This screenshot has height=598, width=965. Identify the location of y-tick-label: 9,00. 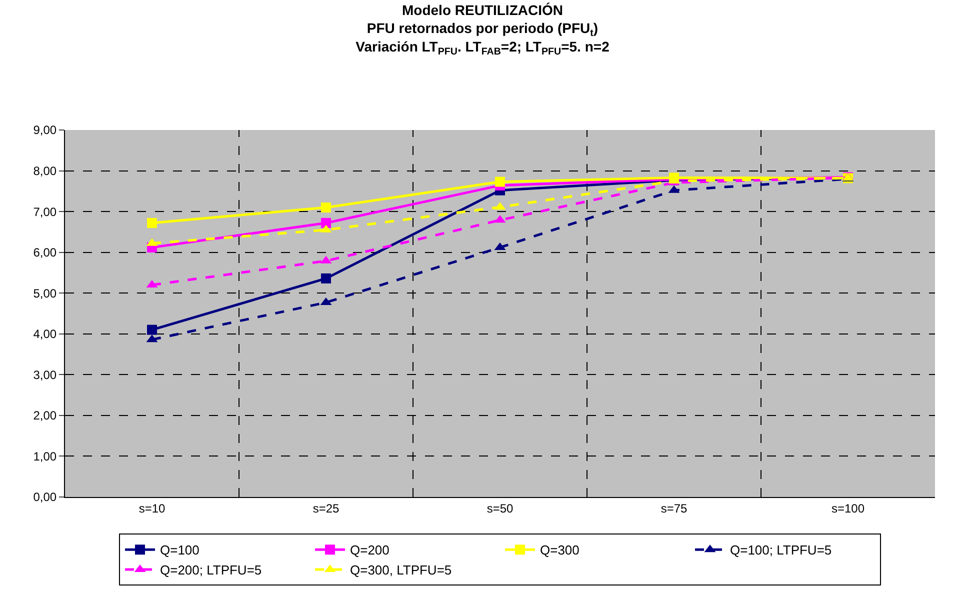
(45, 130).